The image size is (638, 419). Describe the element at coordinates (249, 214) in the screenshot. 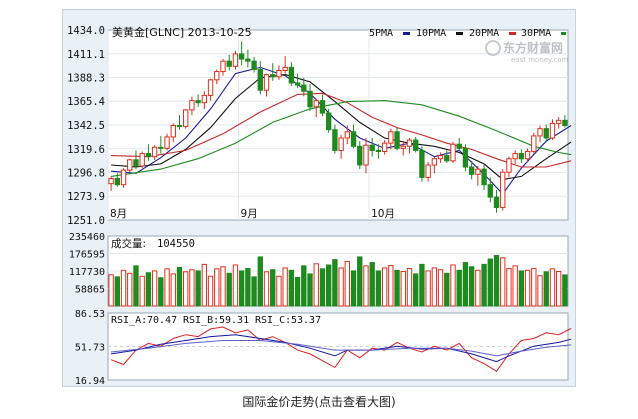

I see `price-x-tick-label: 9月` at that location.